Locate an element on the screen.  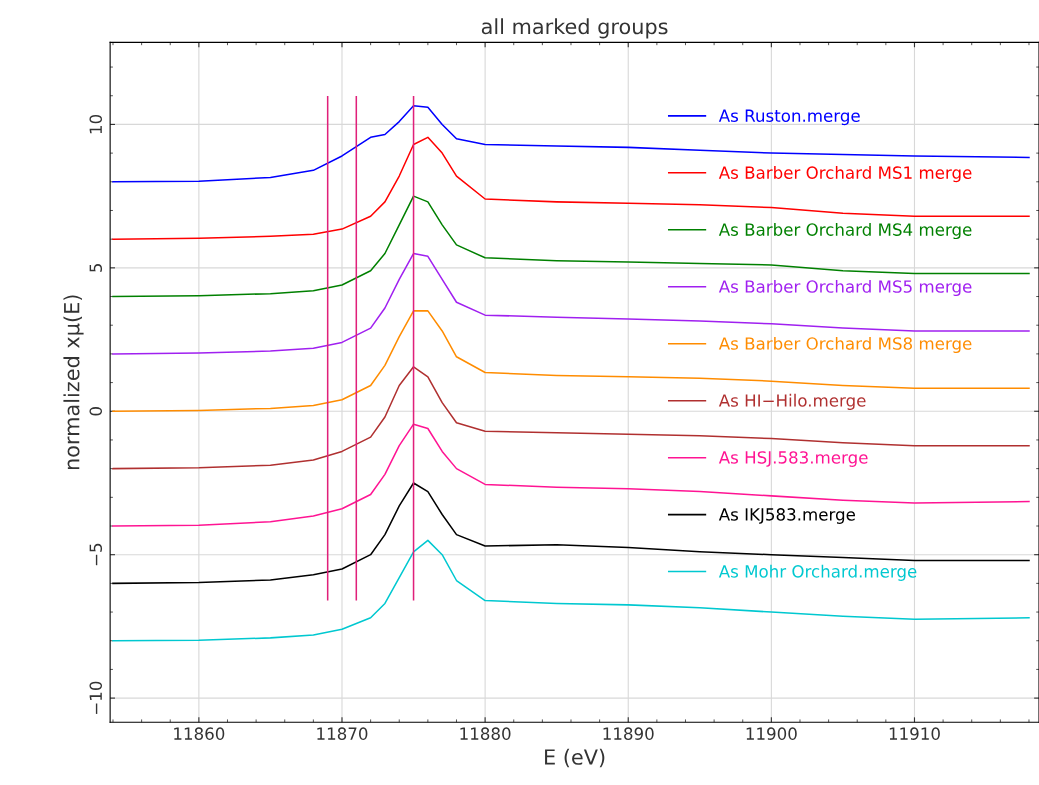
legend-label: As IKJ583.merge is located at coordinates (786, 516).